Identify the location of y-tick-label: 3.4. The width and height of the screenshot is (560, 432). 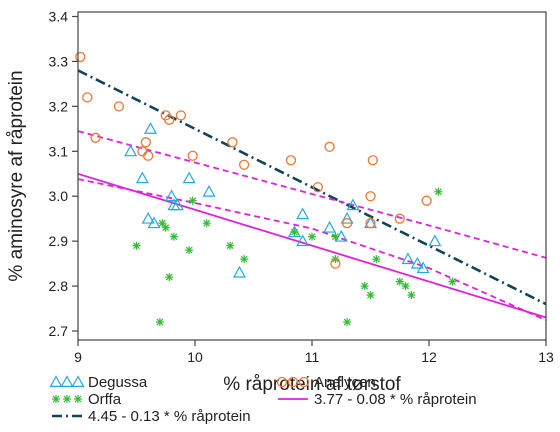
(59, 16).